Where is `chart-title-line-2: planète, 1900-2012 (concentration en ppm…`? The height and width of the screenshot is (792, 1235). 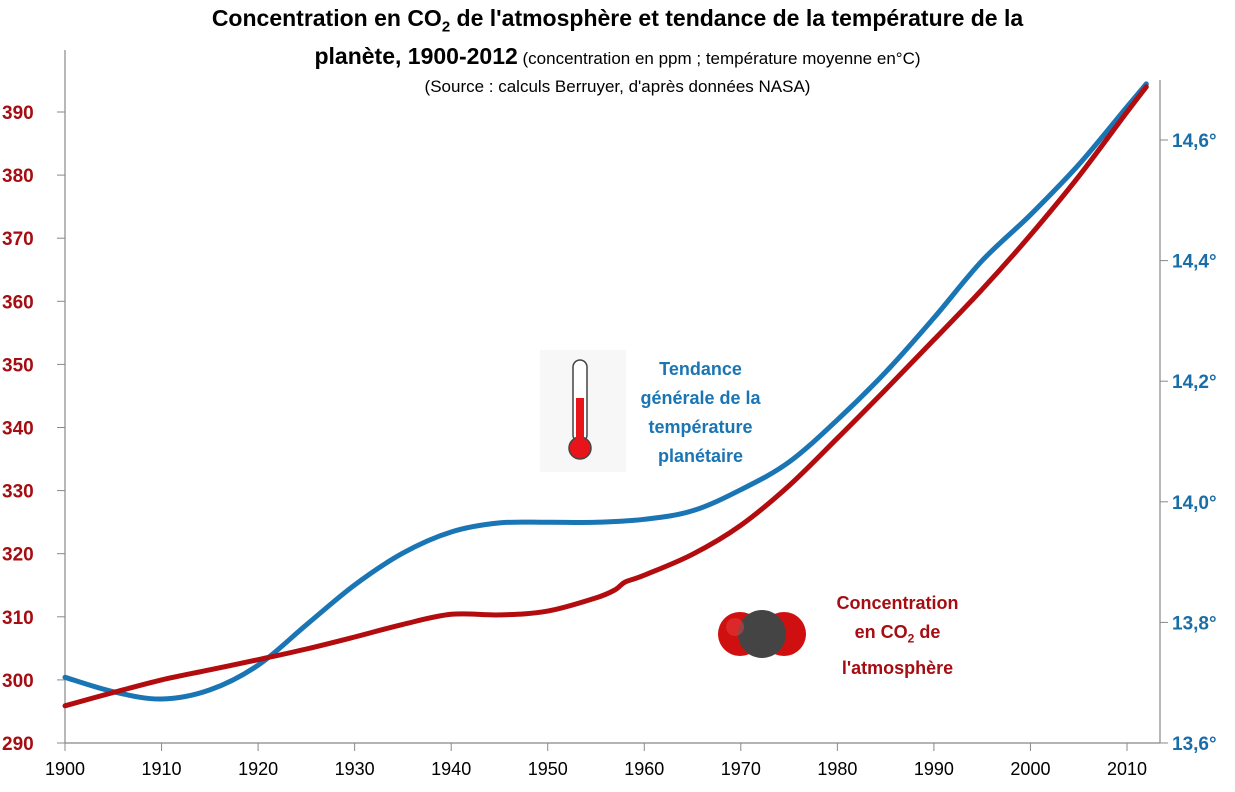 chart-title-line-2: planète, 1900-2012 (concentration en ppm… is located at coordinates (617, 56).